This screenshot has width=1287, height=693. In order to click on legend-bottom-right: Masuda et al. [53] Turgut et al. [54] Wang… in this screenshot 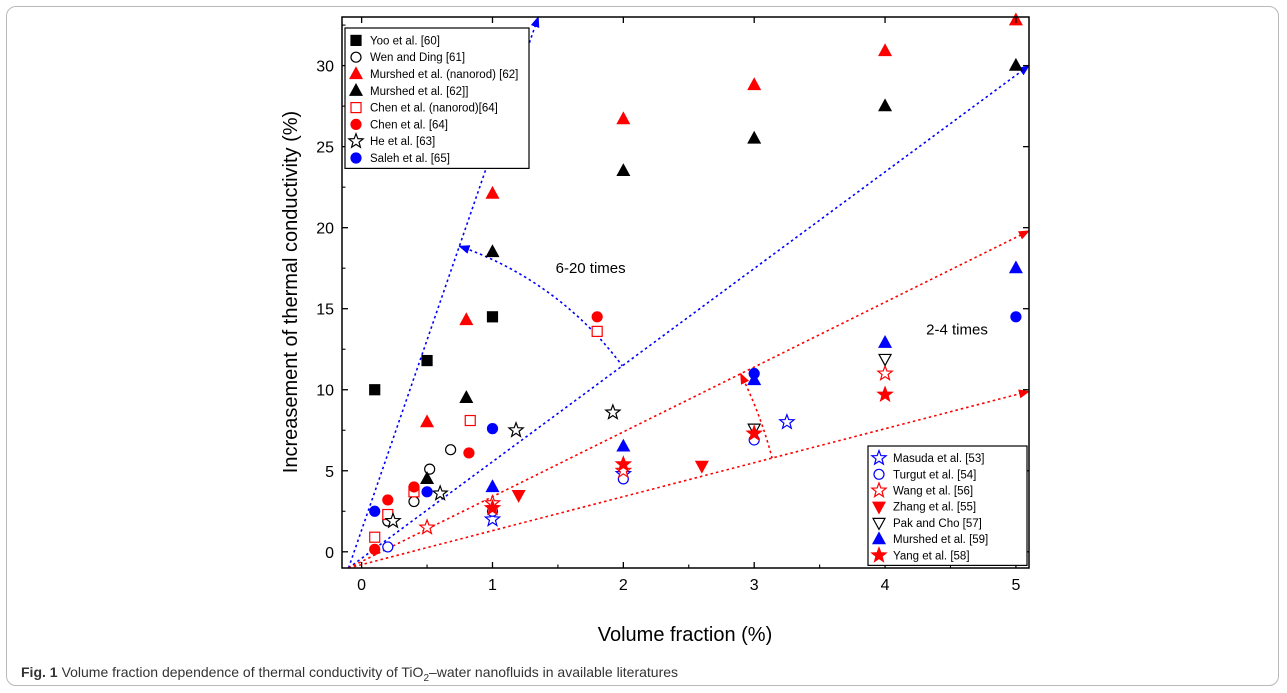, I will do `click(947, 506)`.